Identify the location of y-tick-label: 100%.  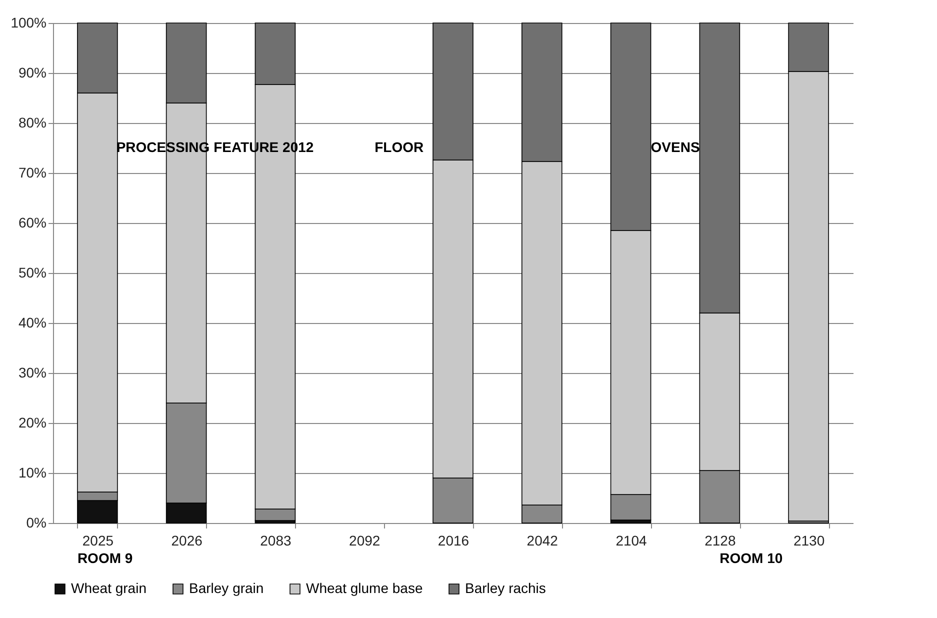
(28, 22).